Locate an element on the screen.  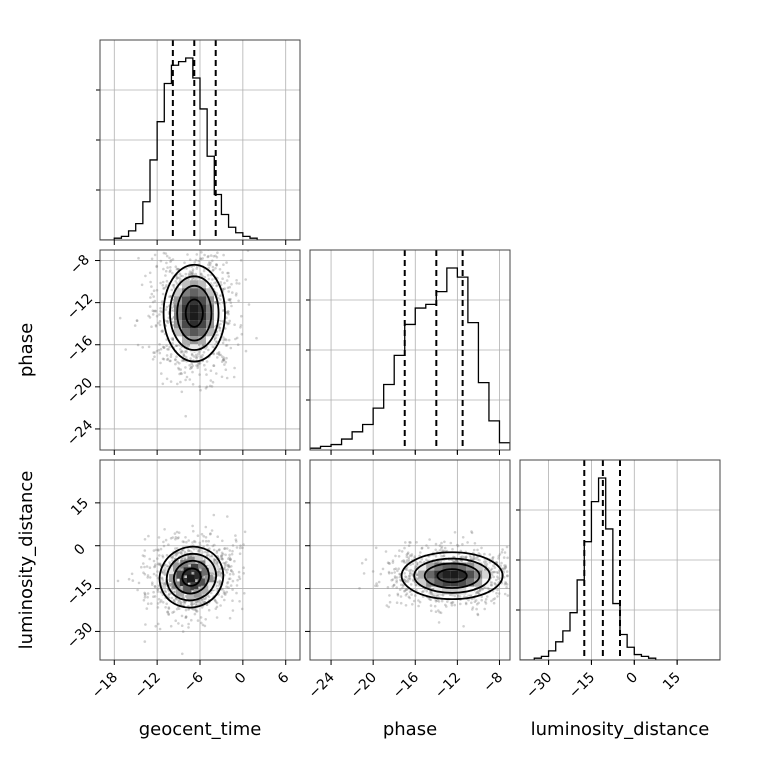
x-tick-label: −30 is located at coordinates (539, 686).